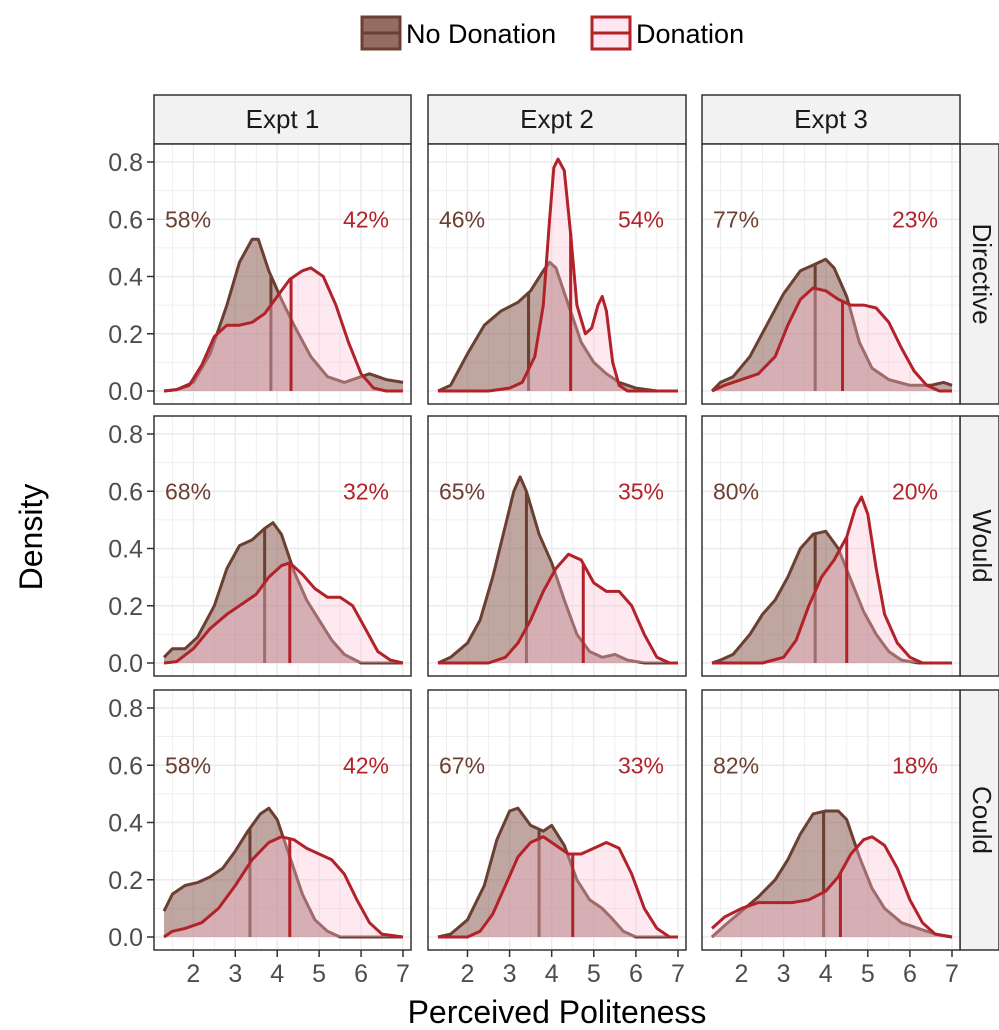 This screenshot has height=1030, width=999. What do you see at coordinates (366, 491) in the screenshot?
I see `pct-donation-label: 32%` at bounding box center [366, 491].